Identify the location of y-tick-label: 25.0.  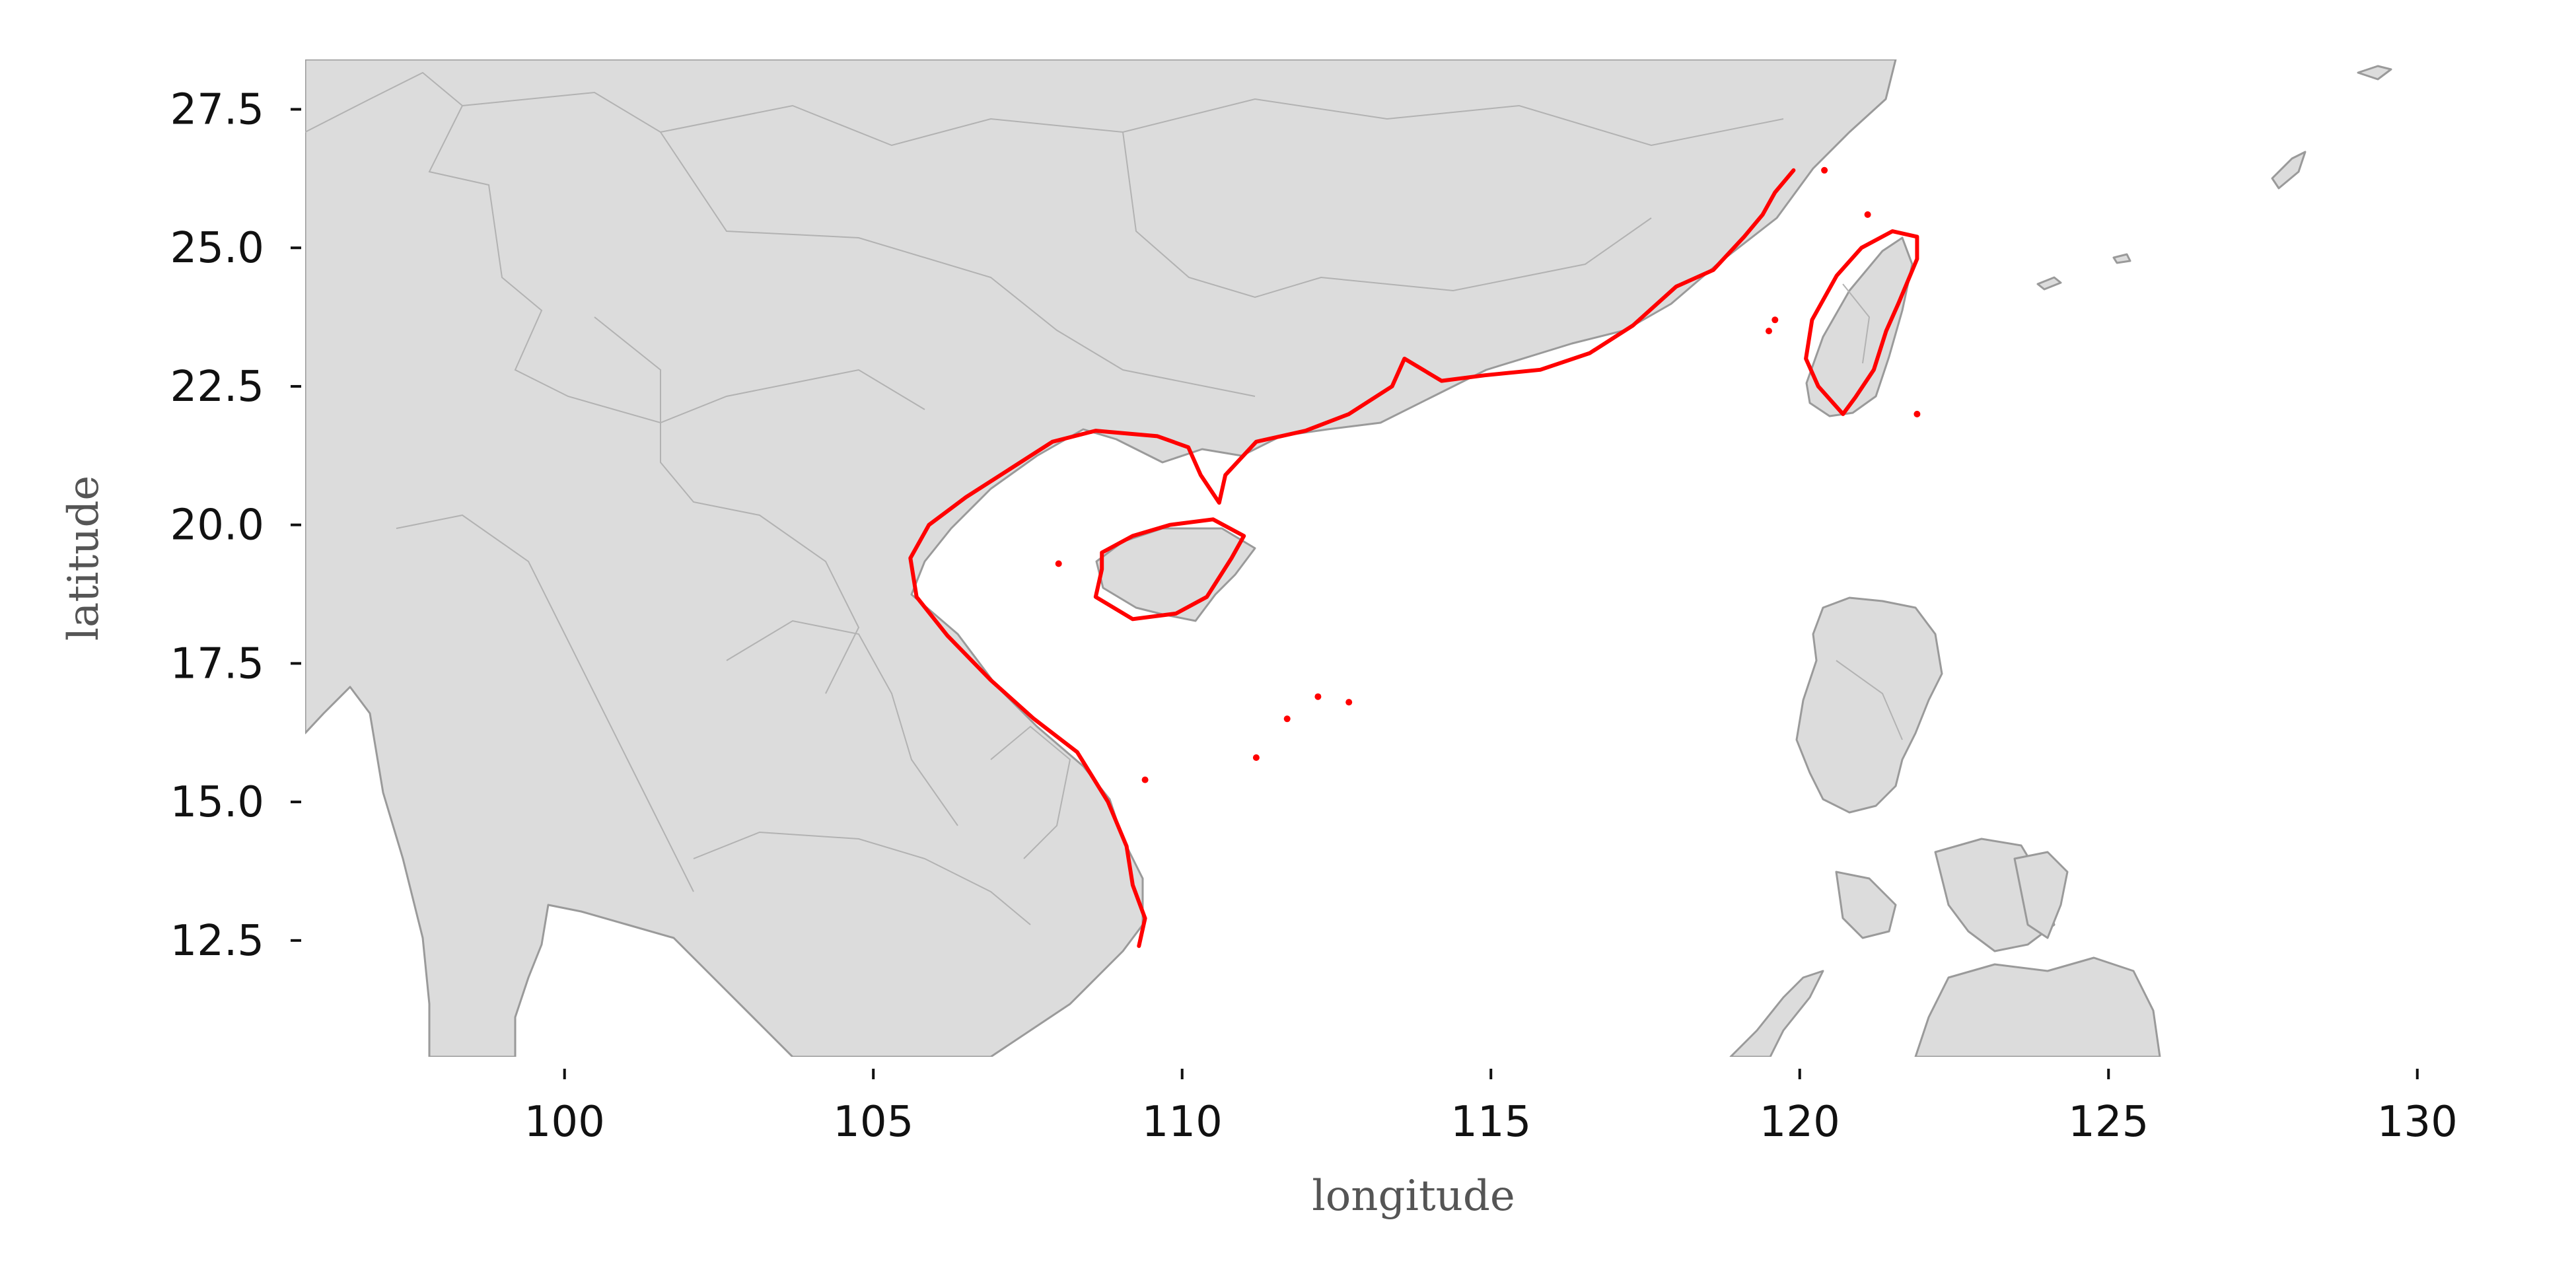
(217, 248).